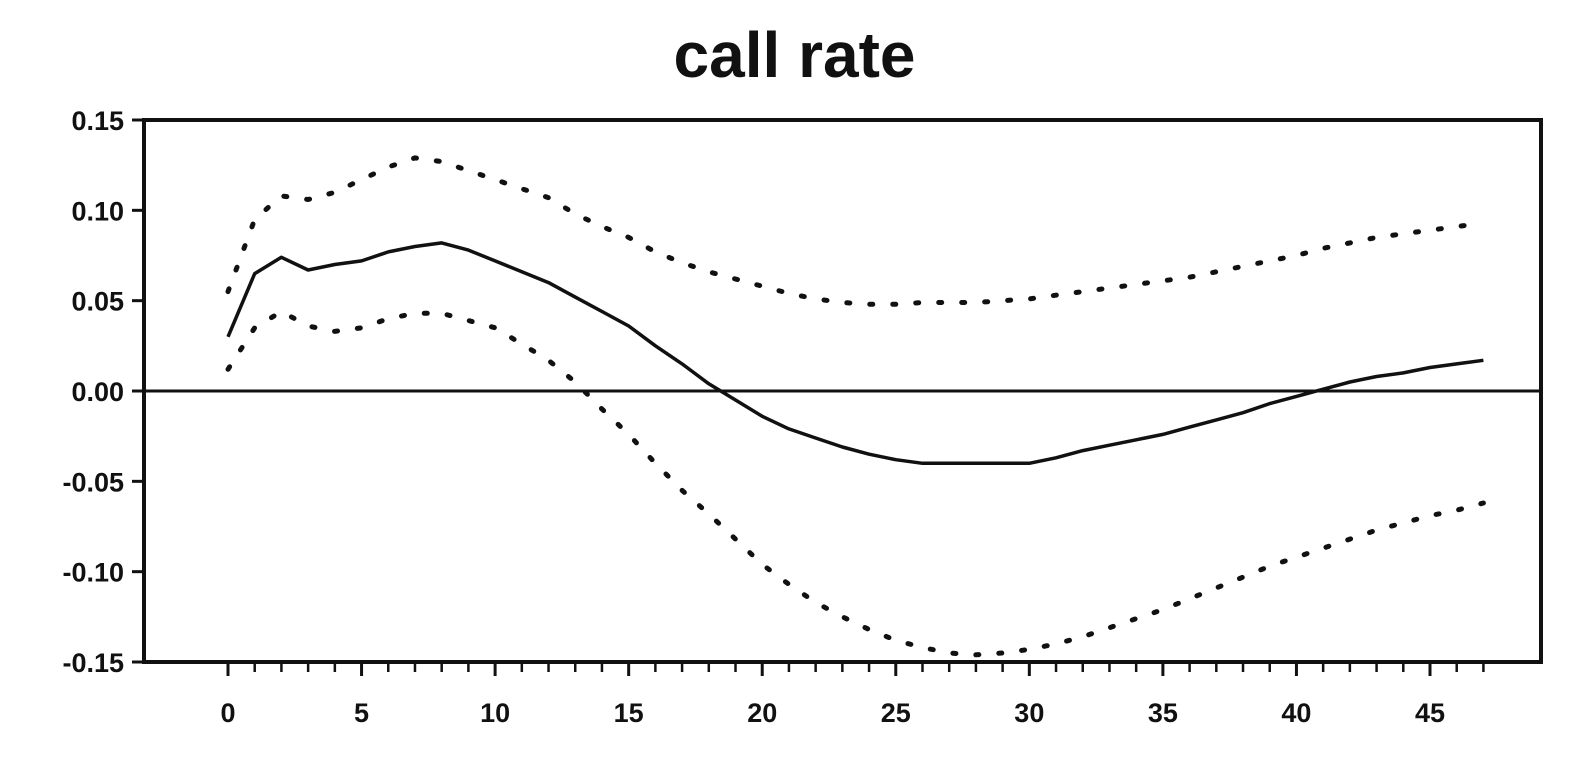 The image size is (1589, 768). I want to click on x-tick-label: 25, so click(896, 713).